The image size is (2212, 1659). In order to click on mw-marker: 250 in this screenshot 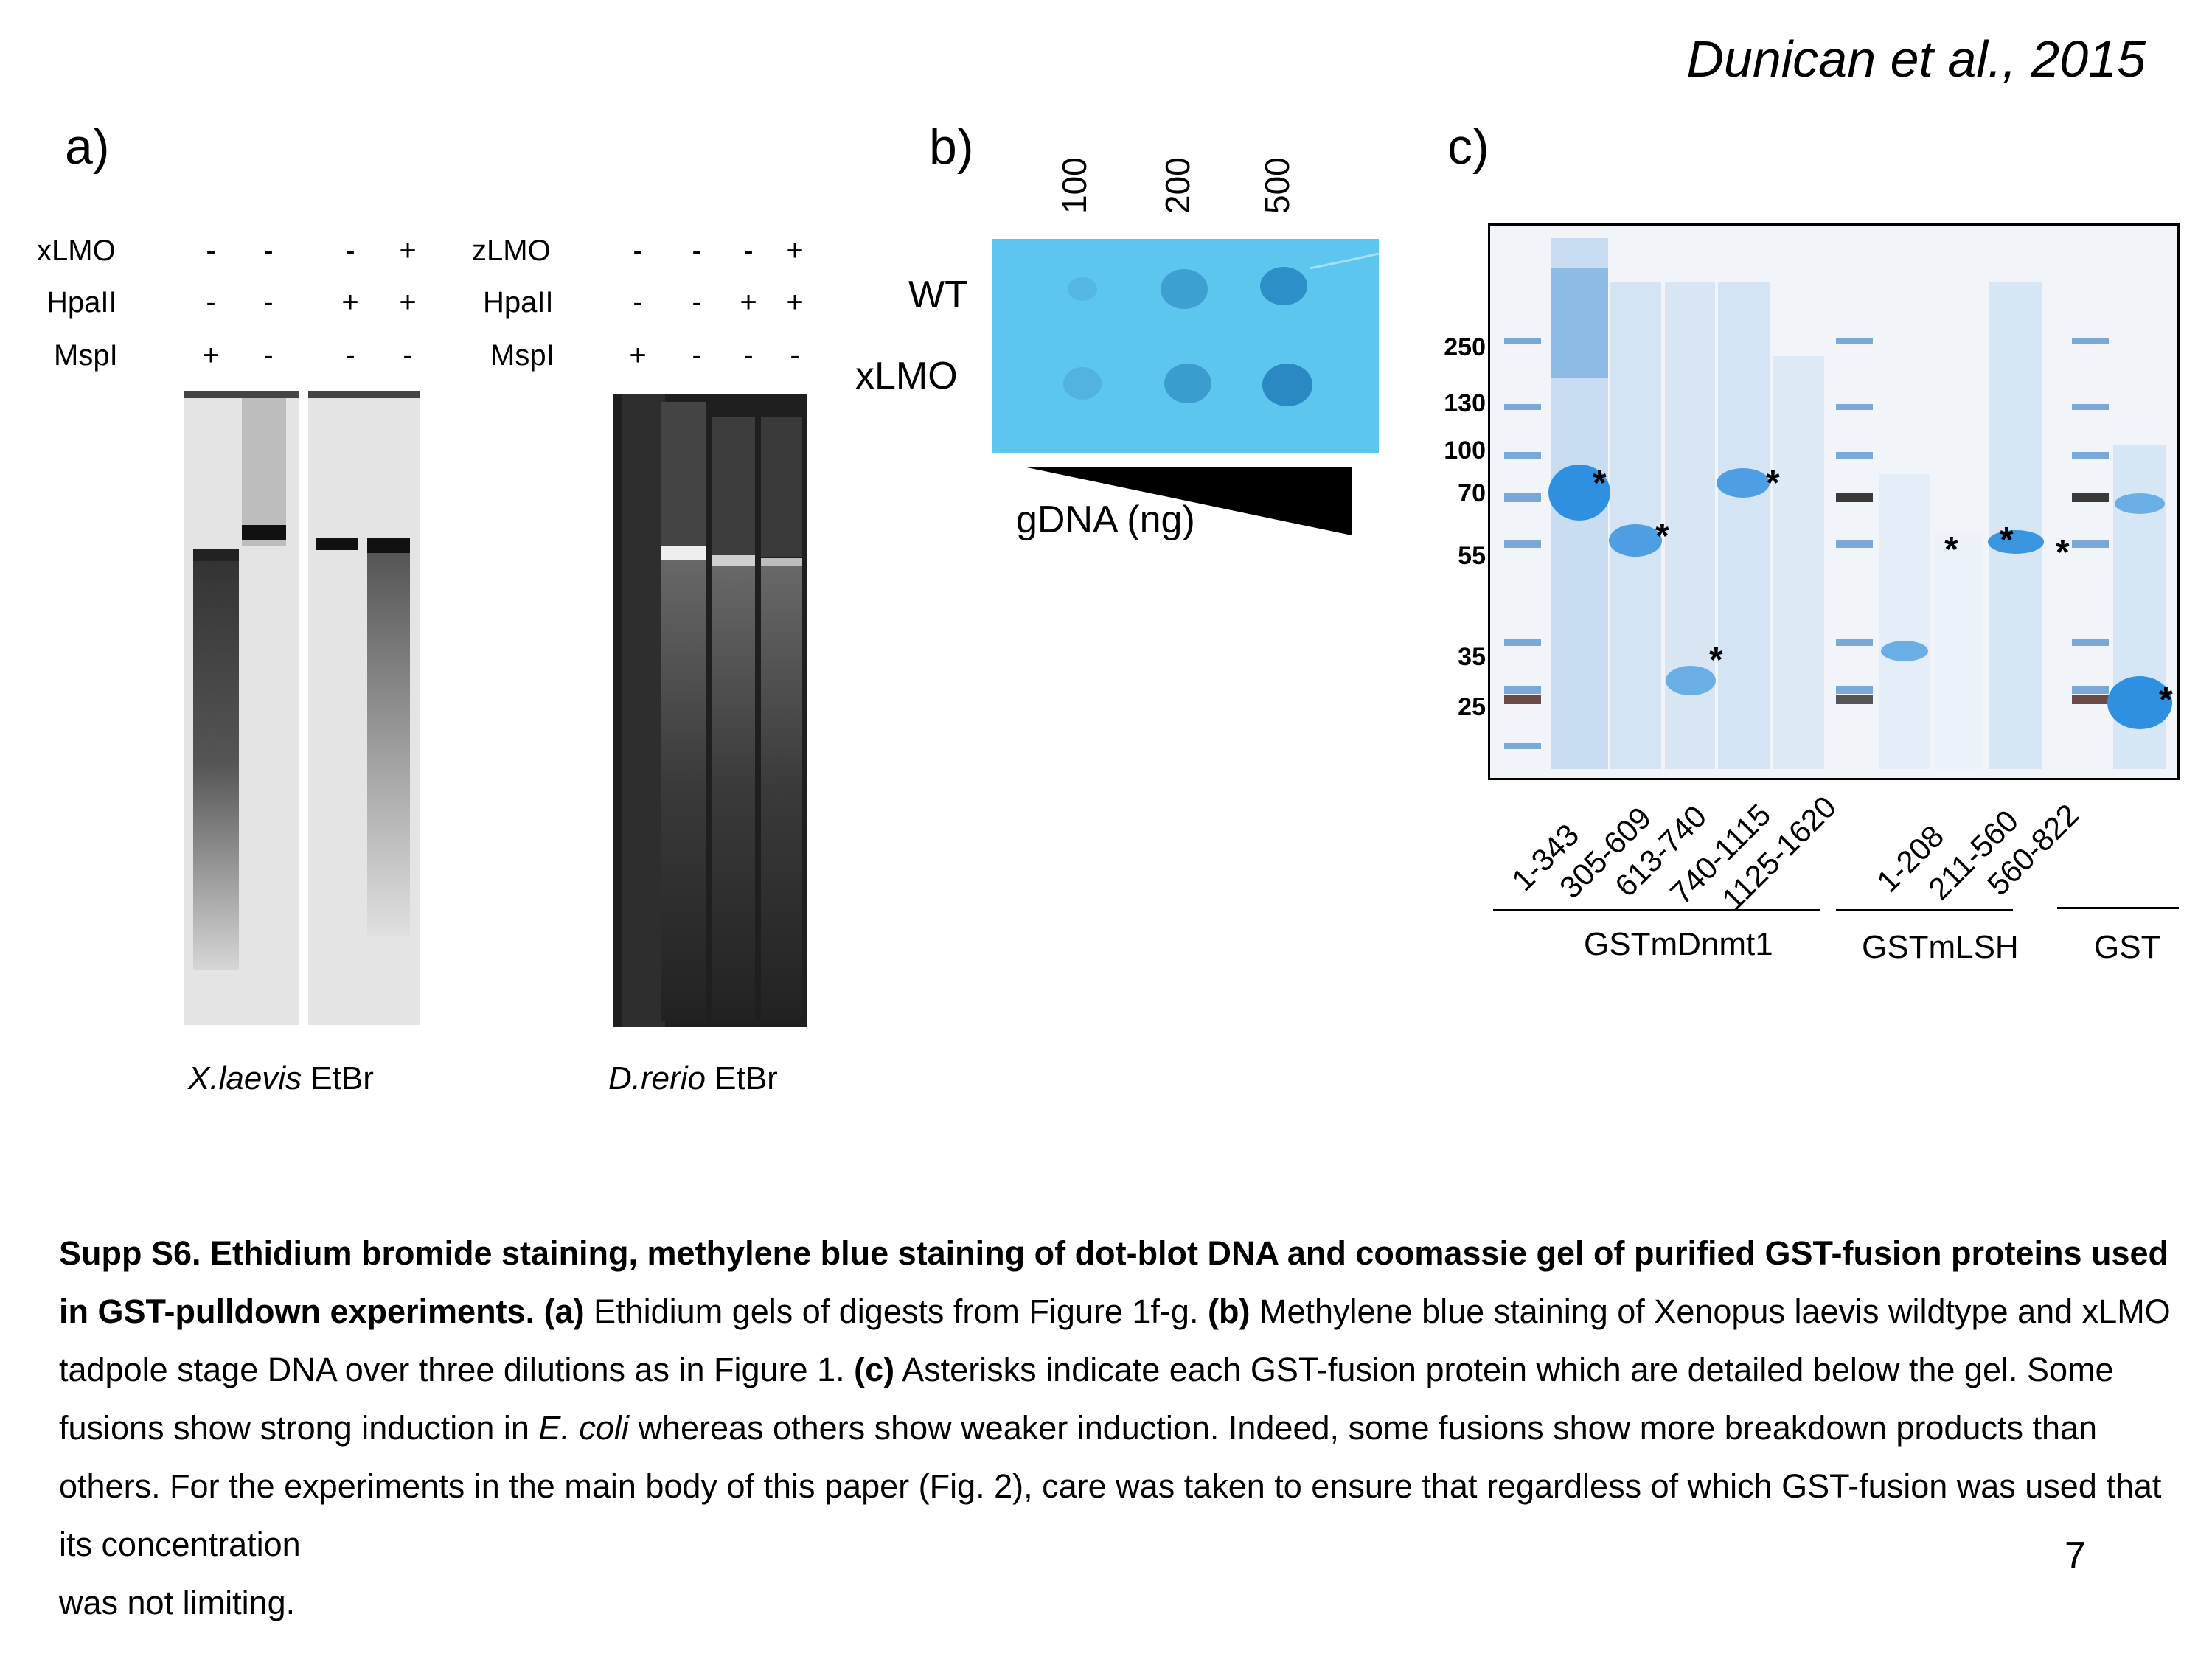, I will do `click(1465, 347)`.